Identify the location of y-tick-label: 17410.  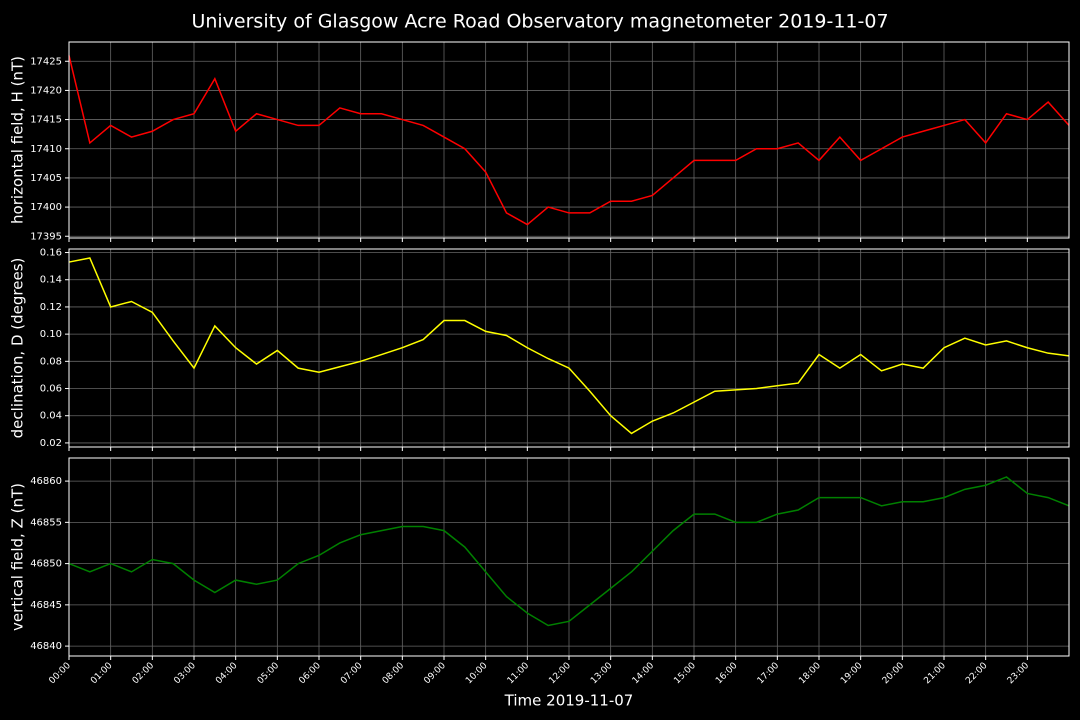
(46, 149).